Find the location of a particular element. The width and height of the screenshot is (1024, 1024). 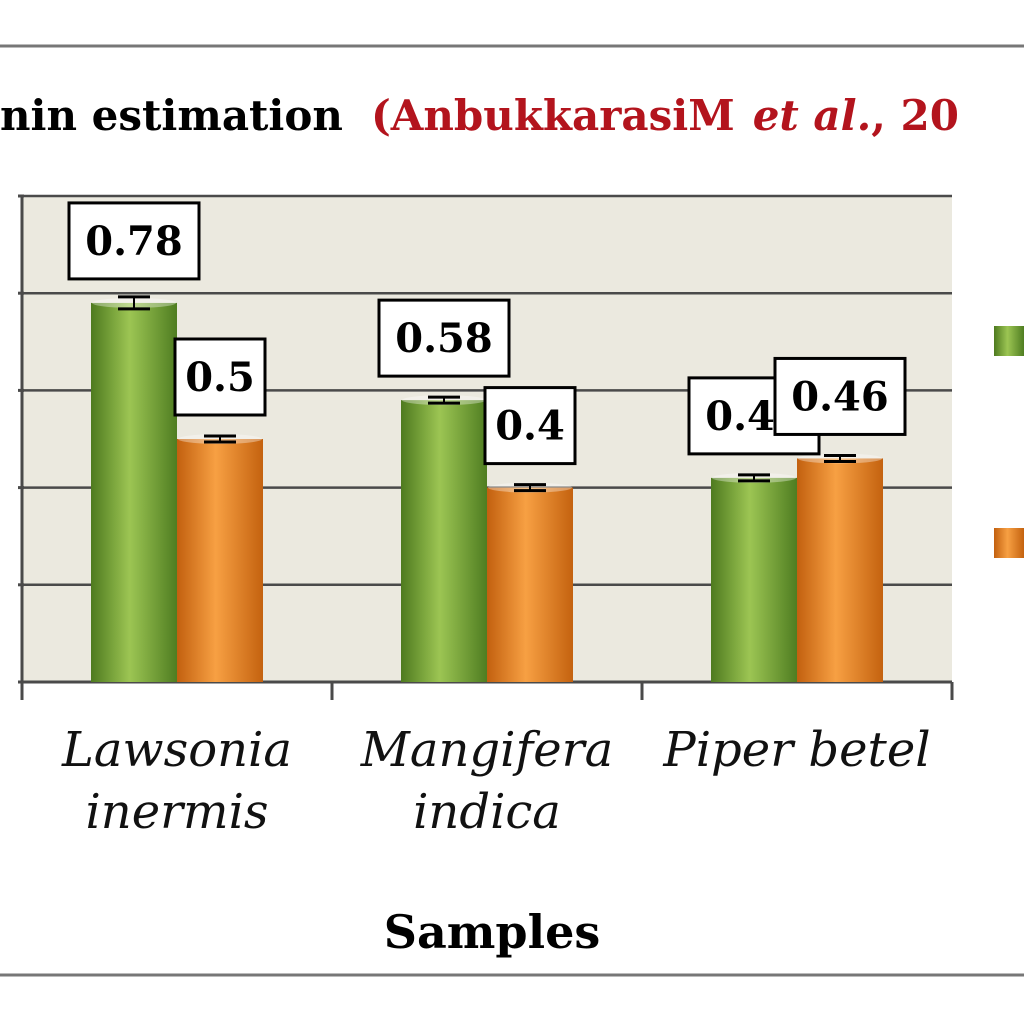

x-tick-label: inermis is located at coordinates (176, 812).